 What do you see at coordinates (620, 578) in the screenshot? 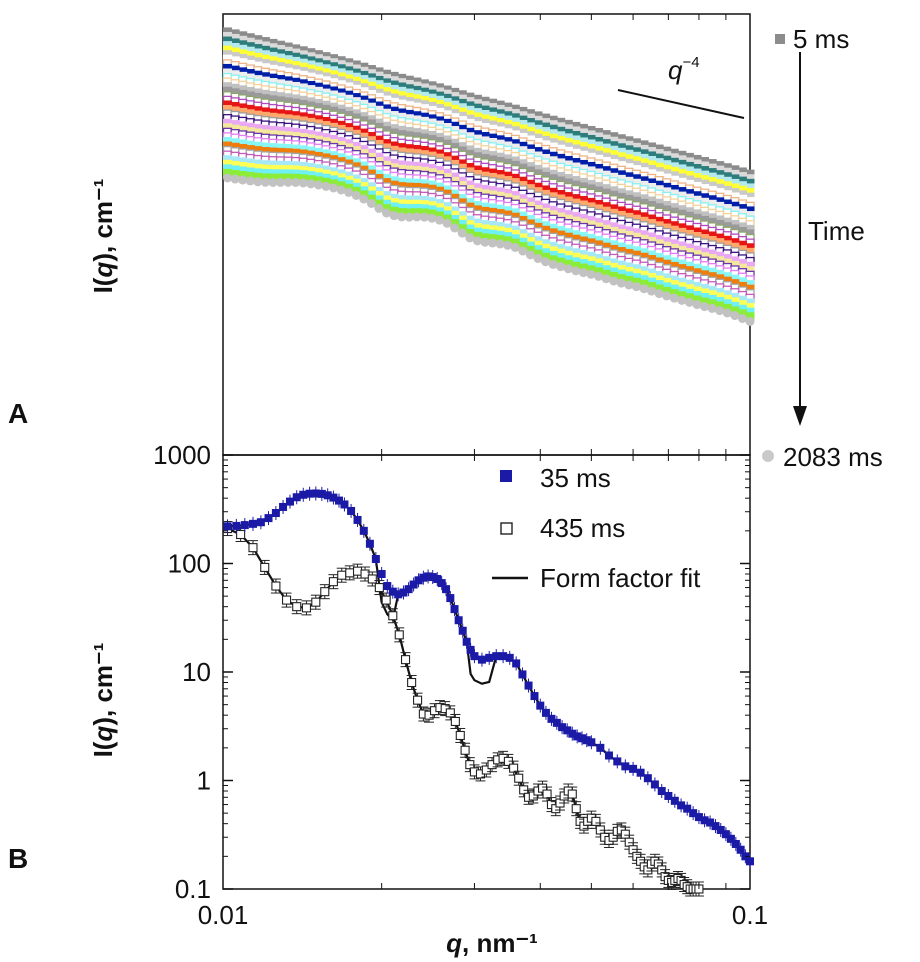
I see `legend-label-fit: Form factor fit` at bounding box center [620, 578].